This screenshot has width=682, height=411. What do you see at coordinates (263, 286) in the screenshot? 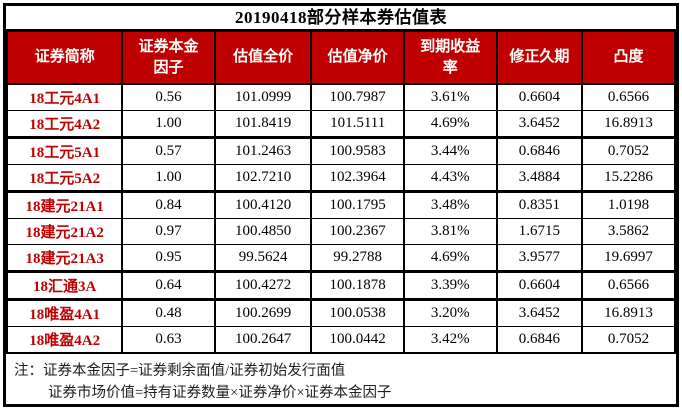
I see `cell-full-price: 100.4272` at bounding box center [263, 286].